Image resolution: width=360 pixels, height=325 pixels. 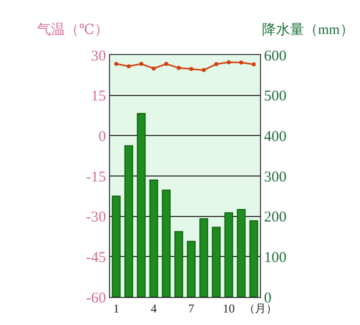 I want to click on y2-tick-label: 400, so click(x=275, y=136).